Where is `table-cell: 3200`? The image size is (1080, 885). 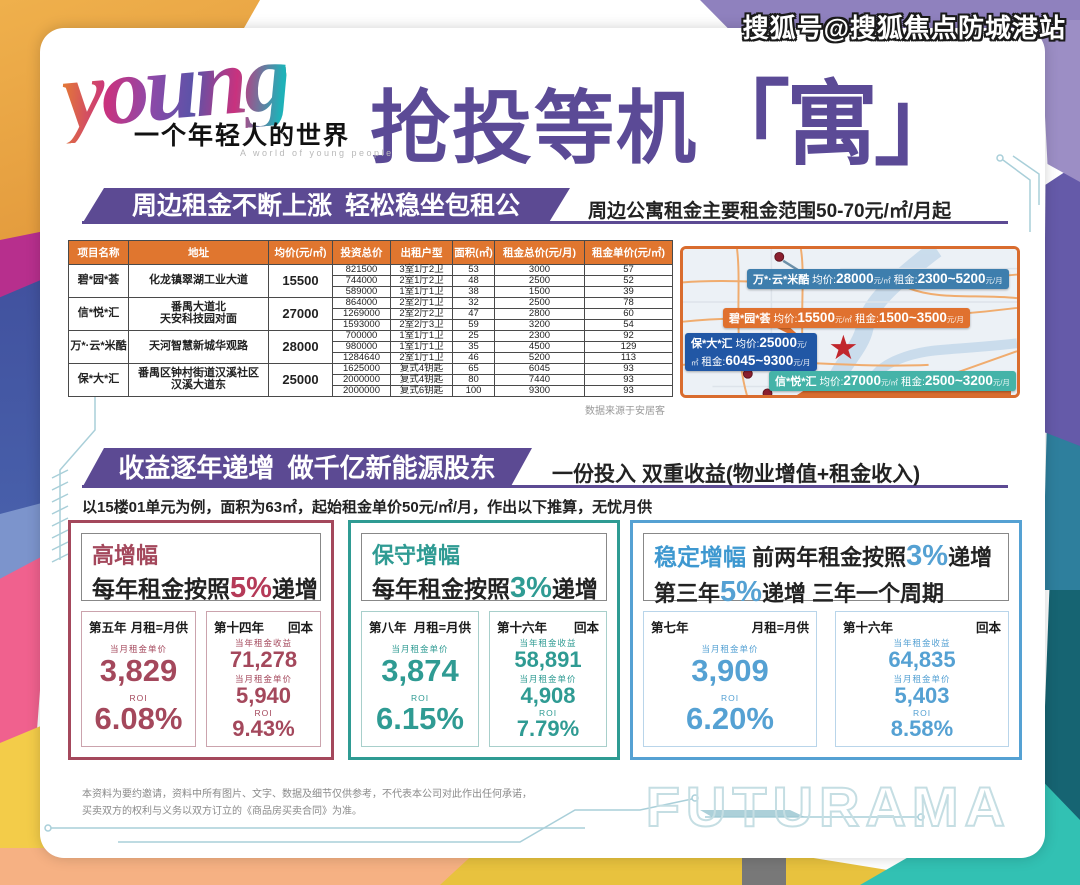 table-cell: 3200 is located at coordinates (539, 325).